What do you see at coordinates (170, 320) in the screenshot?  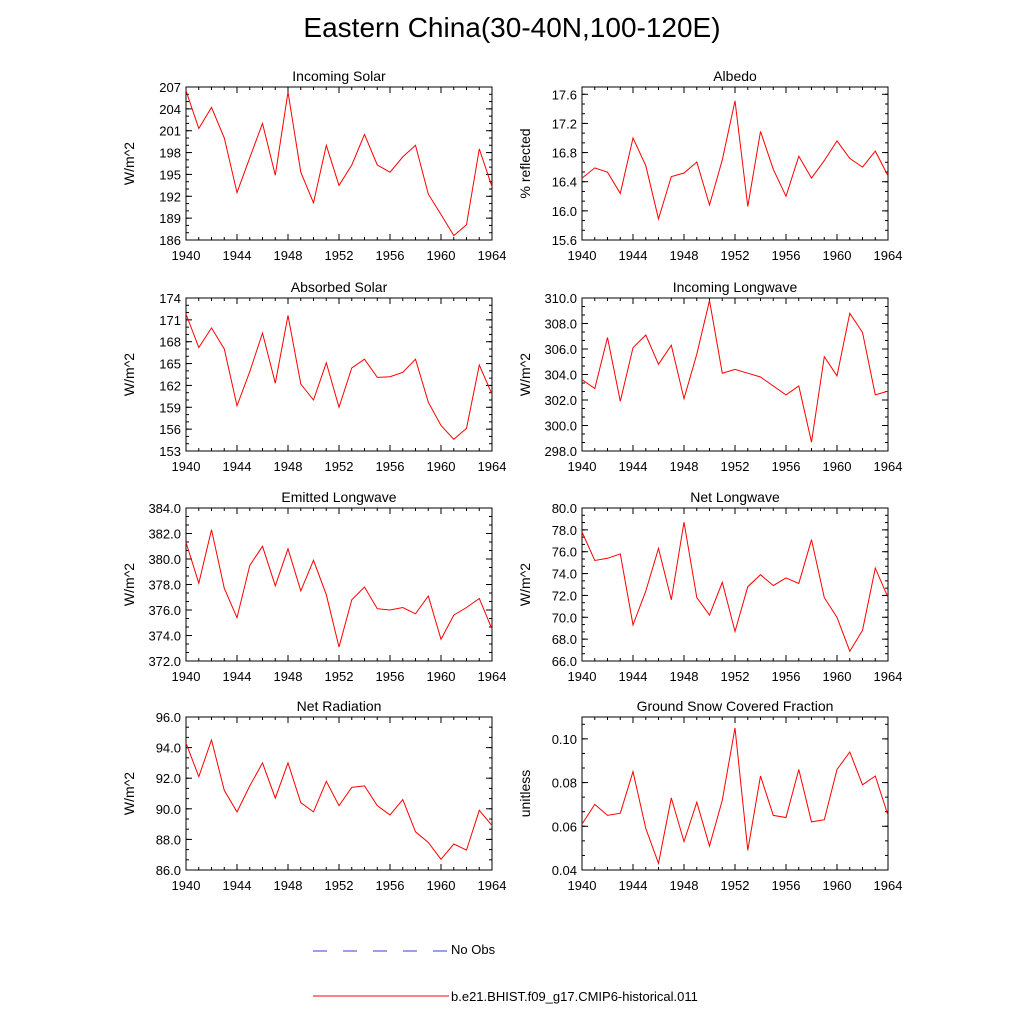 I see `y-tick-label: 171` at bounding box center [170, 320].